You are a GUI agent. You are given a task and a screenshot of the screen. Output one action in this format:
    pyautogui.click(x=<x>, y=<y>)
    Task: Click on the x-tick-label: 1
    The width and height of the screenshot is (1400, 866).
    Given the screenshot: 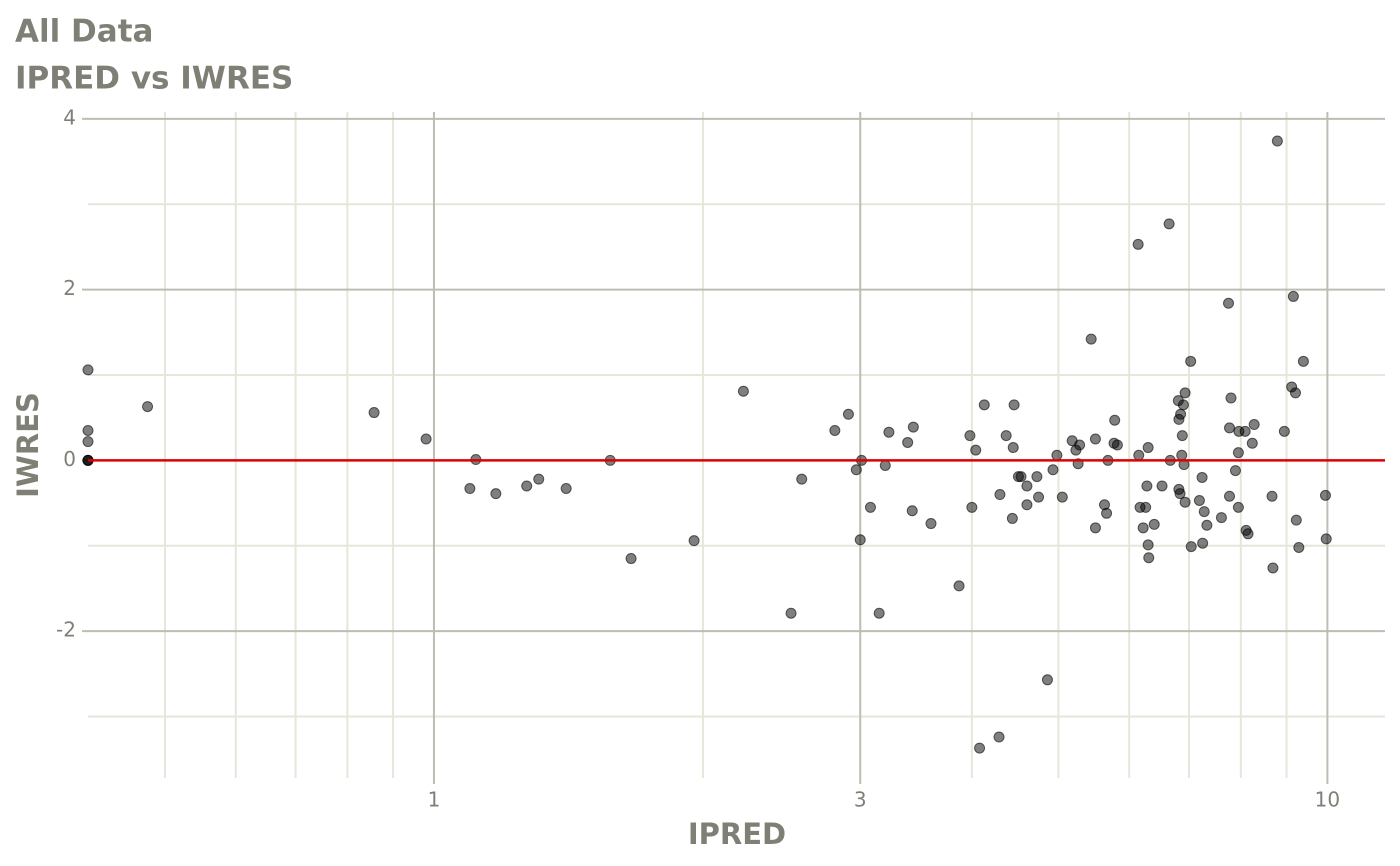 What is the action you would take?
    pyautogui.click(x=434, y=800)
    